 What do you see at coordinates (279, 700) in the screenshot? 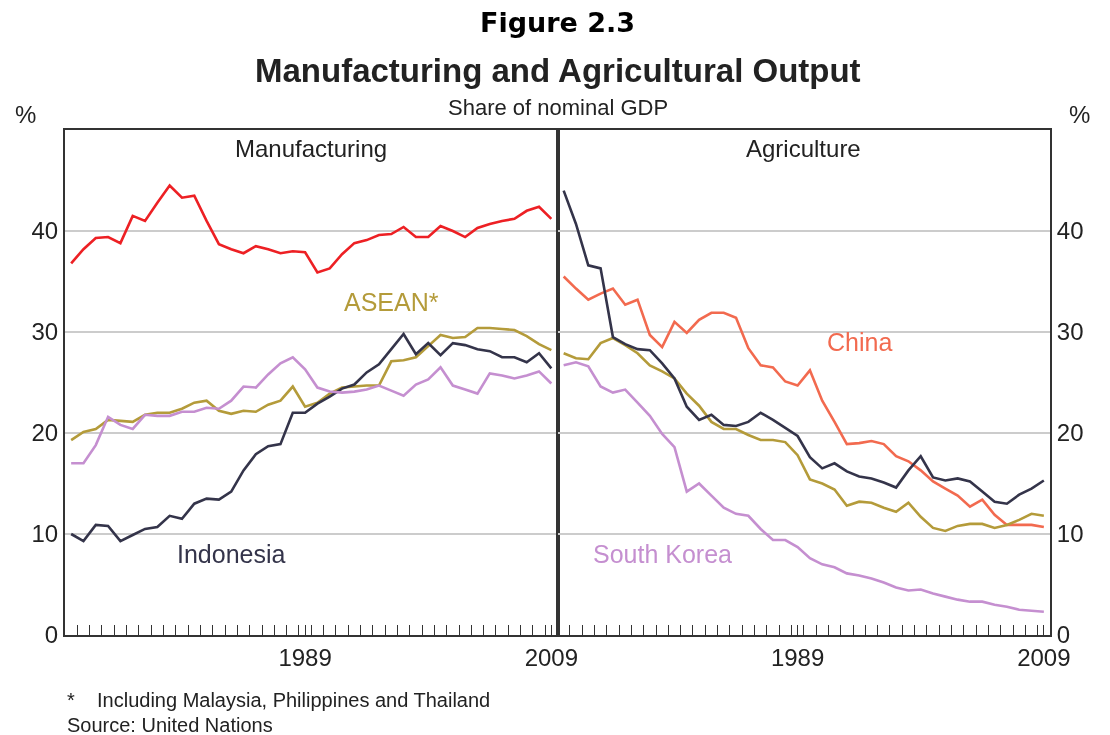
I see `text: * Including Malaysia, Philippines and Thailand` at bounding box center [279, 700].